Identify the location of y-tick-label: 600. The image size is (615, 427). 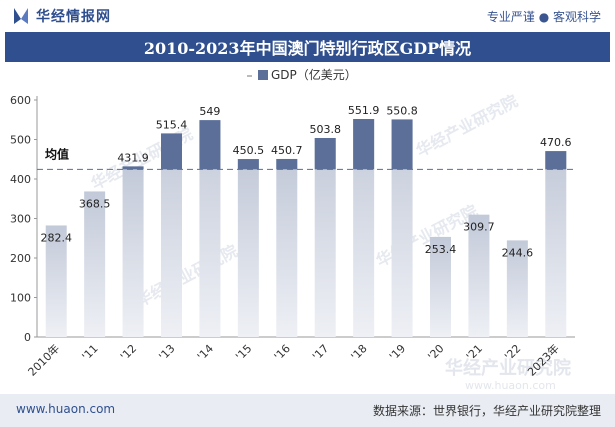
(20, 100).